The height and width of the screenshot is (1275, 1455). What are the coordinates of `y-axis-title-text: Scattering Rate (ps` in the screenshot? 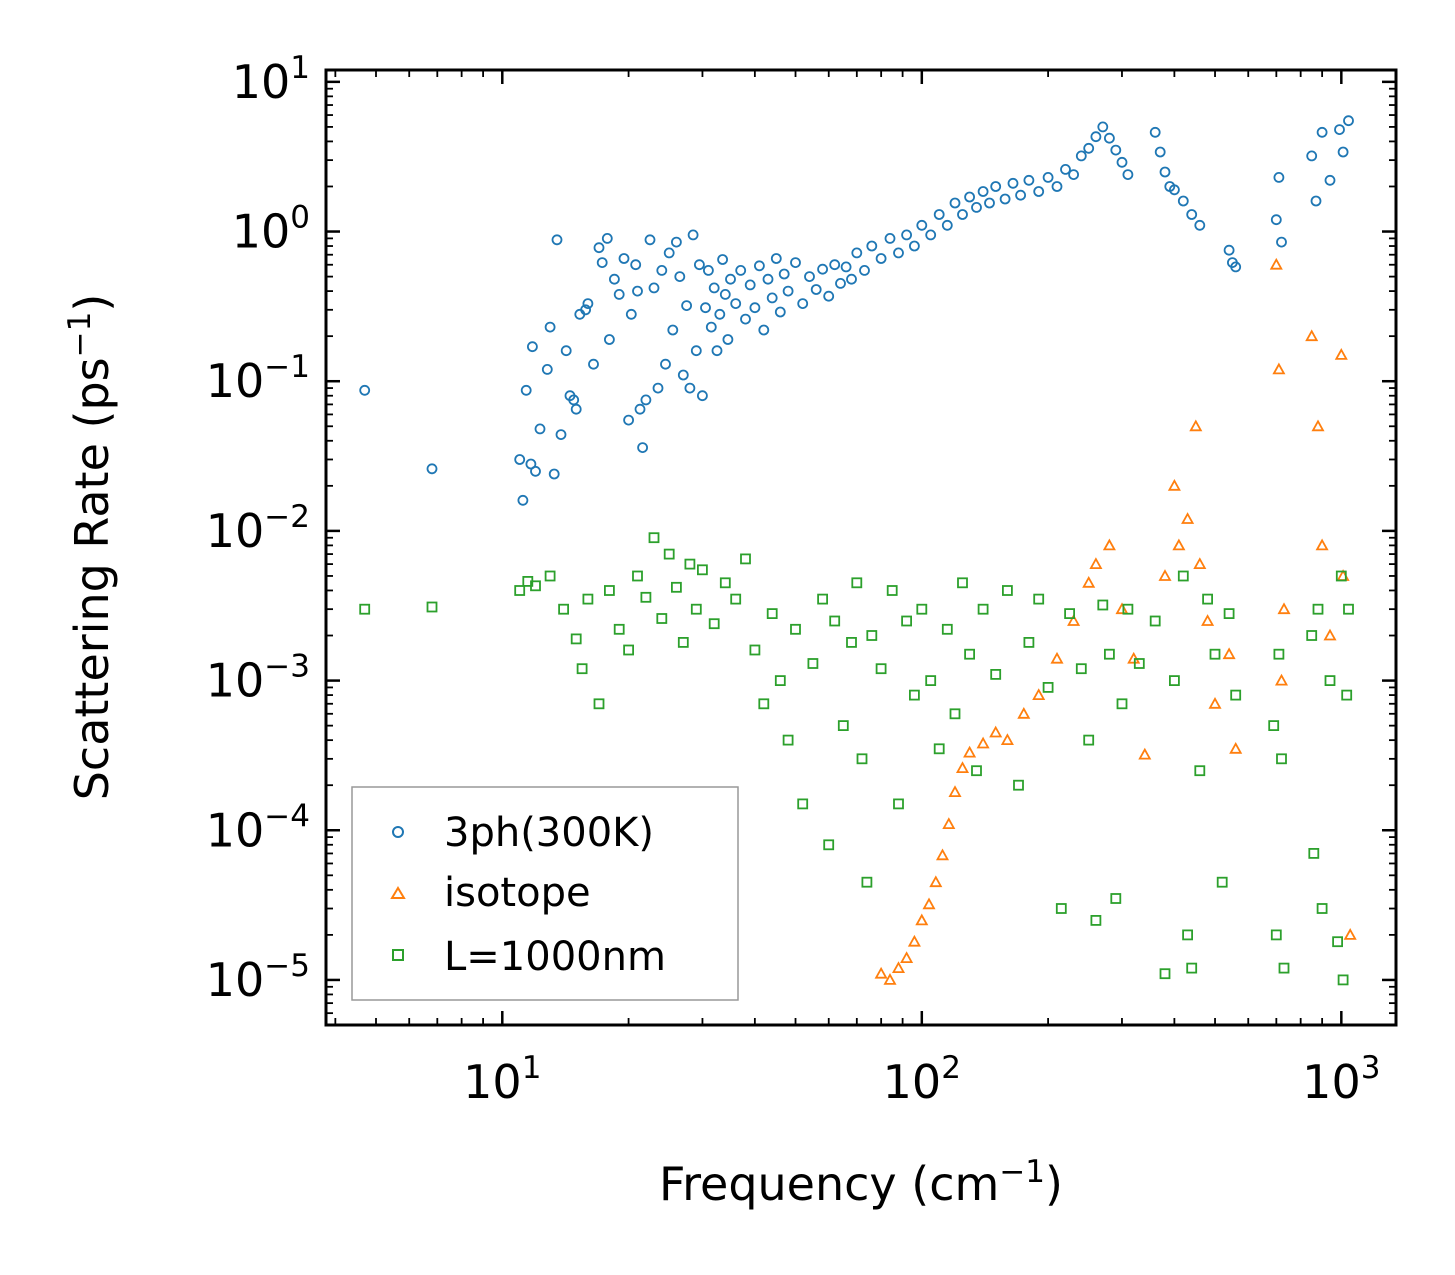 It's located at (92, 578).